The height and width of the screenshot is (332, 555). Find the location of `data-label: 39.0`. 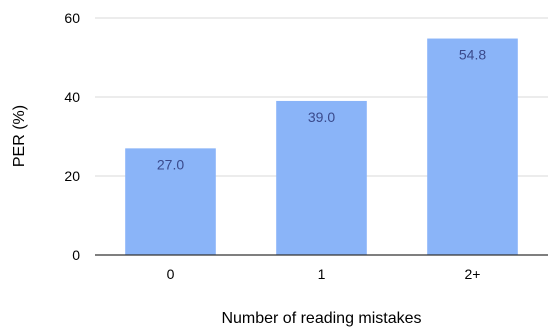

data-label: 39.0 is located at coordinates (321, 117).